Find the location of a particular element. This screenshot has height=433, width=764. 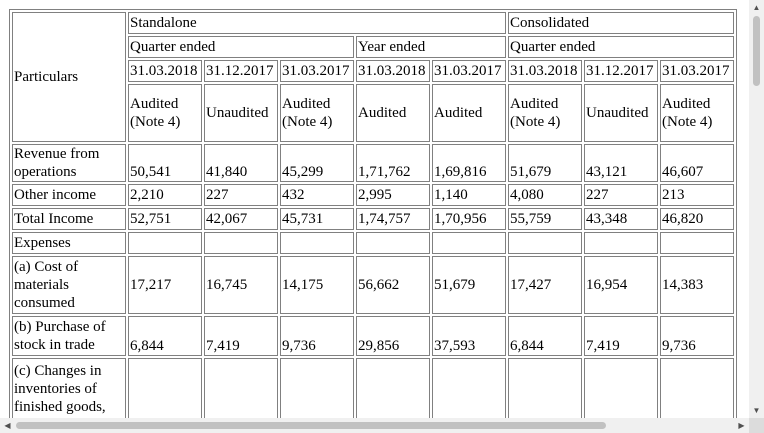

horizontal-scrollbar: ◀ ▶ is located at coordinates (374, 425).